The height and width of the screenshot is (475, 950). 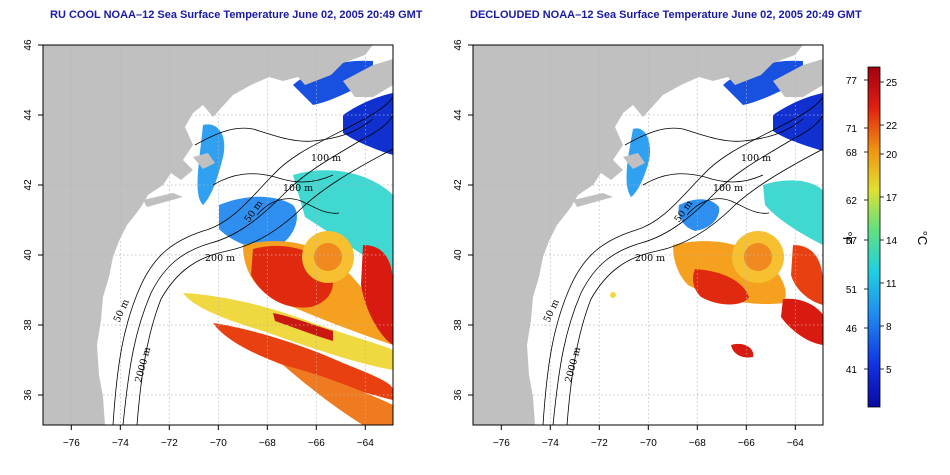 I want to click on colorbar-f-label: 77, so click(x=852, y=81).